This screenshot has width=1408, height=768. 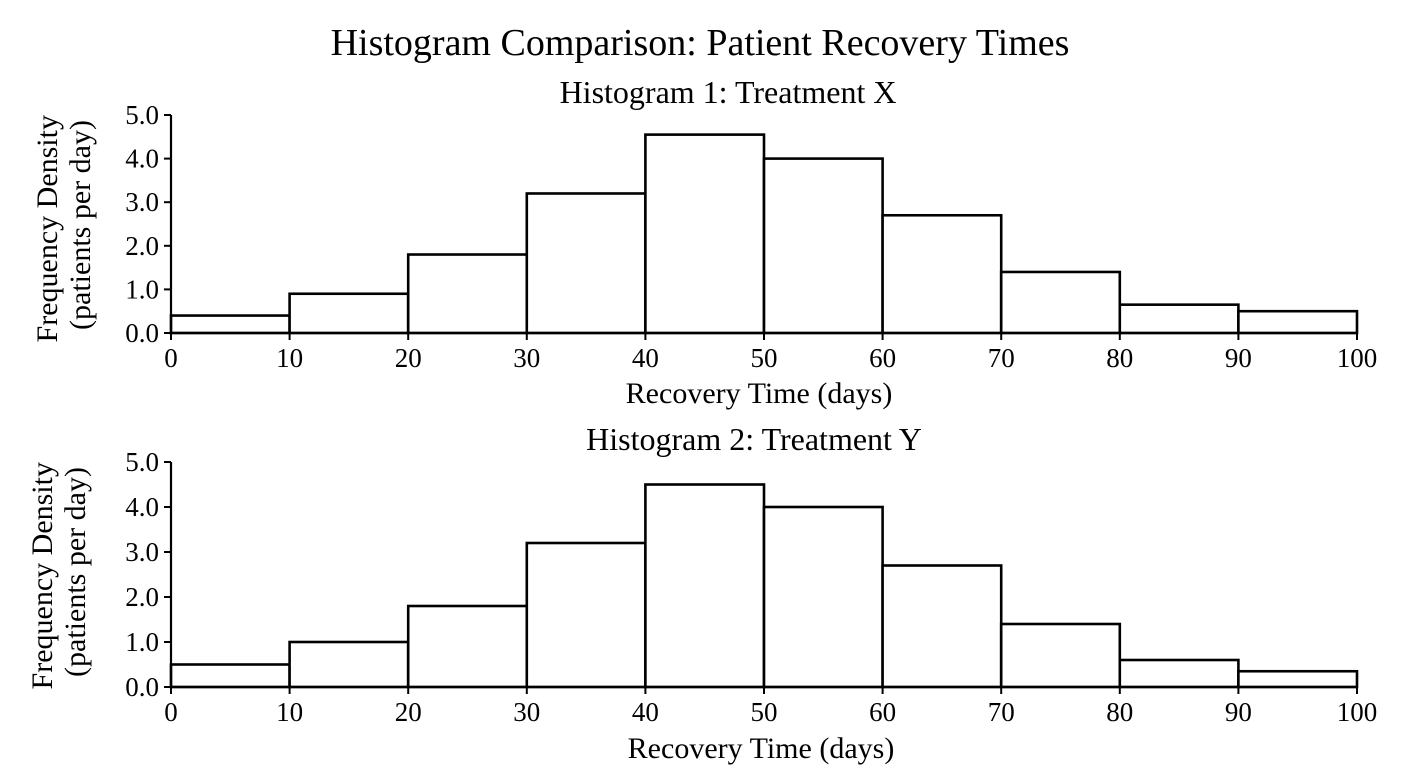 What do you see at coordinates (754, 439) in the screenshot?
I see `panel-title: Histogram 2: Treatment Y` at bounding box center [754, 439].